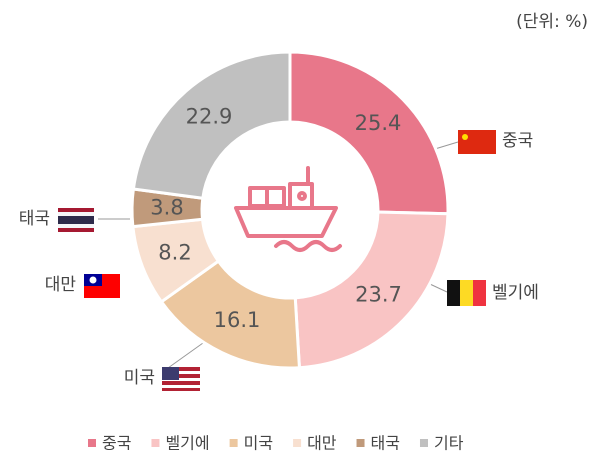  What do you see at coordinates (517, 141) in the screenshot?
I see `category-label: 중국` at bounding box center [517, 141].